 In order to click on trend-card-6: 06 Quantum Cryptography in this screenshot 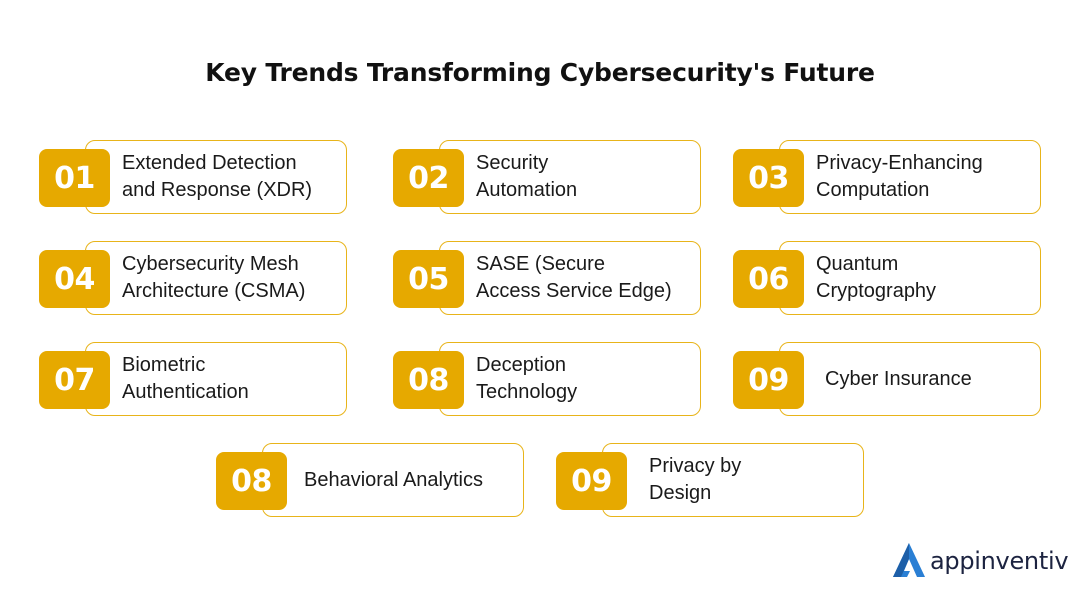, I will do `click(887, 280)`.